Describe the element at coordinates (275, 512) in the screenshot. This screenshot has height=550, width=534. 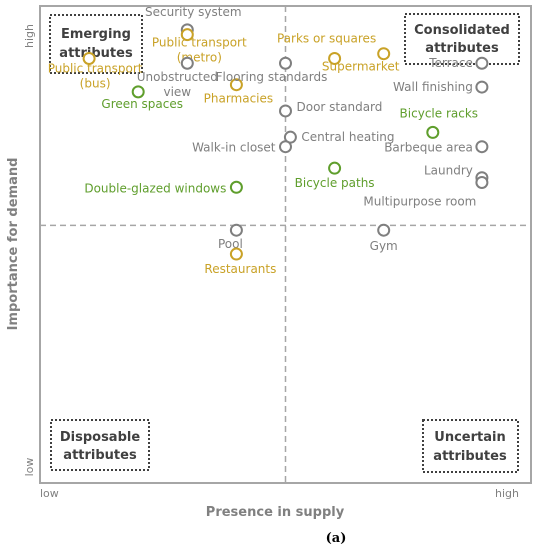
I see `x-axis-title: Presence in supply` at that location.